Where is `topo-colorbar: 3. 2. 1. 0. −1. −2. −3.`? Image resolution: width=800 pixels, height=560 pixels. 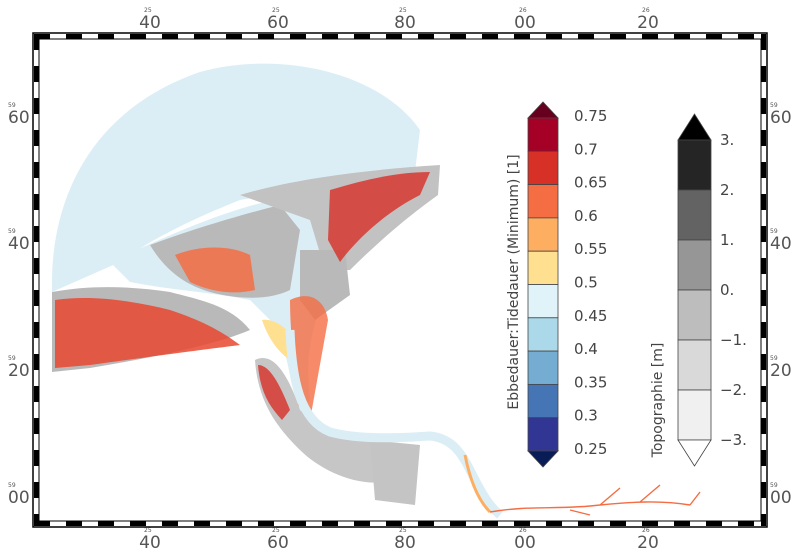 topo-colorbar: 3. 2. 1. 0. −1. −2. −3. is located at coordinates (712, 290).